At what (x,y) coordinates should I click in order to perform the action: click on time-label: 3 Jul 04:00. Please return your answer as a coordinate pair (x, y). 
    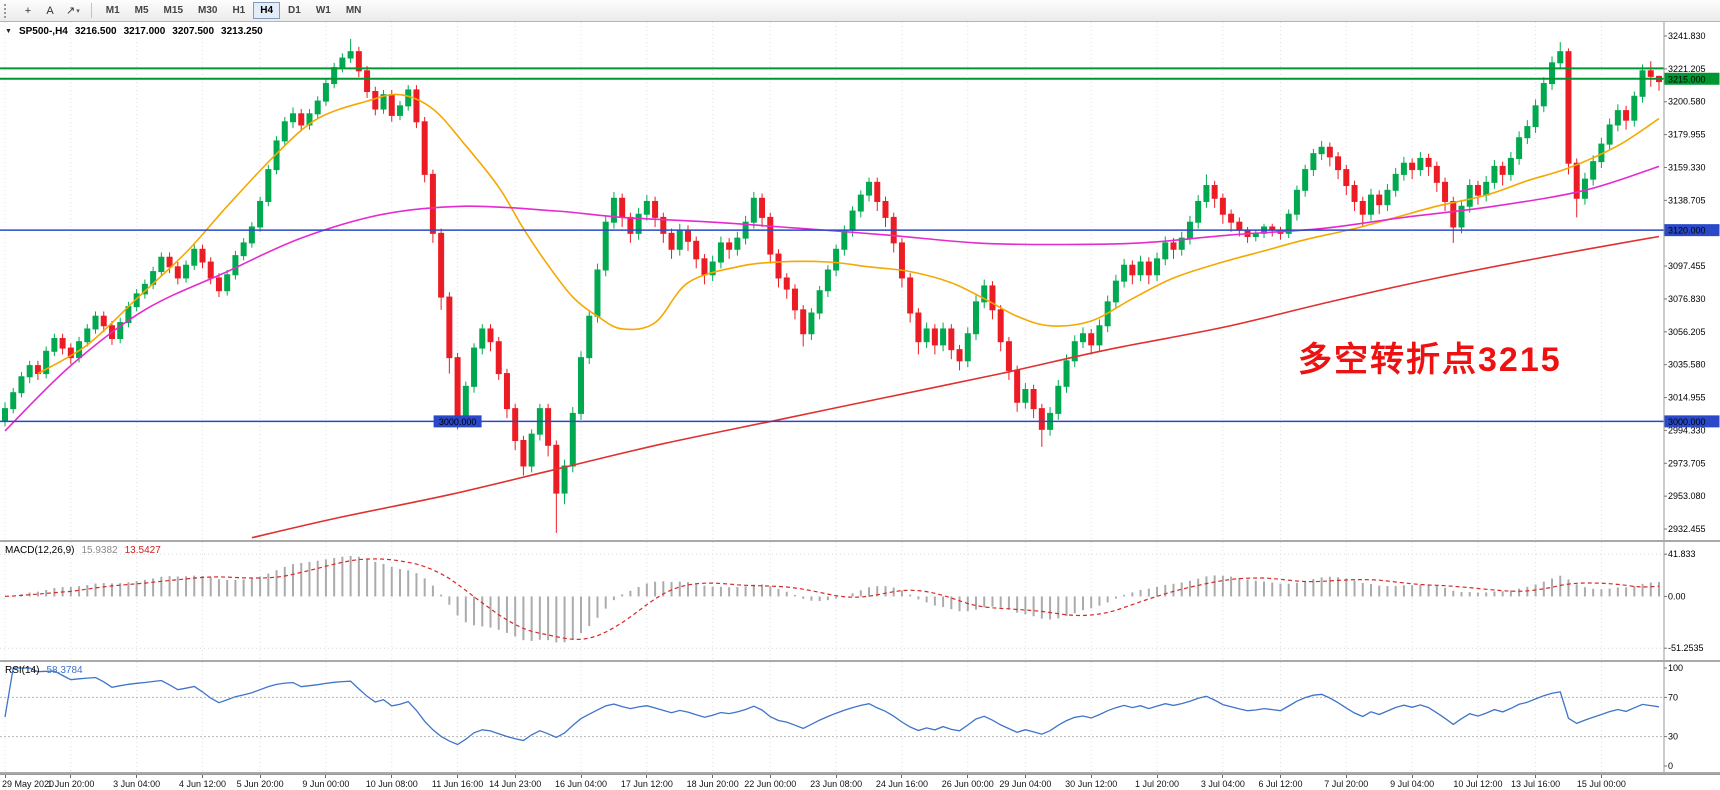
    Looking at the image, I should click on (1222, 784).